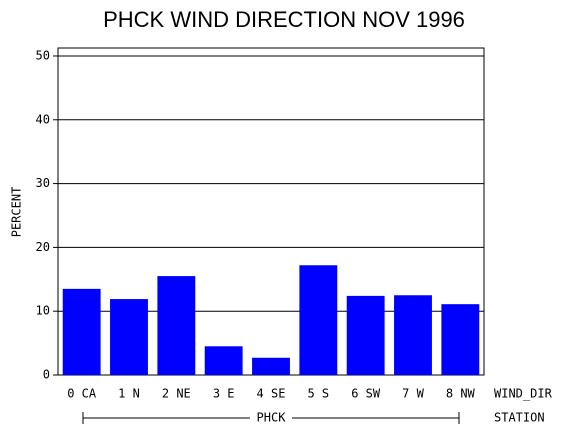 Image resolution: width=570 pixels, height=430 pixels. I want to click on x-tick-label: 2 NE, so click(176, 394).